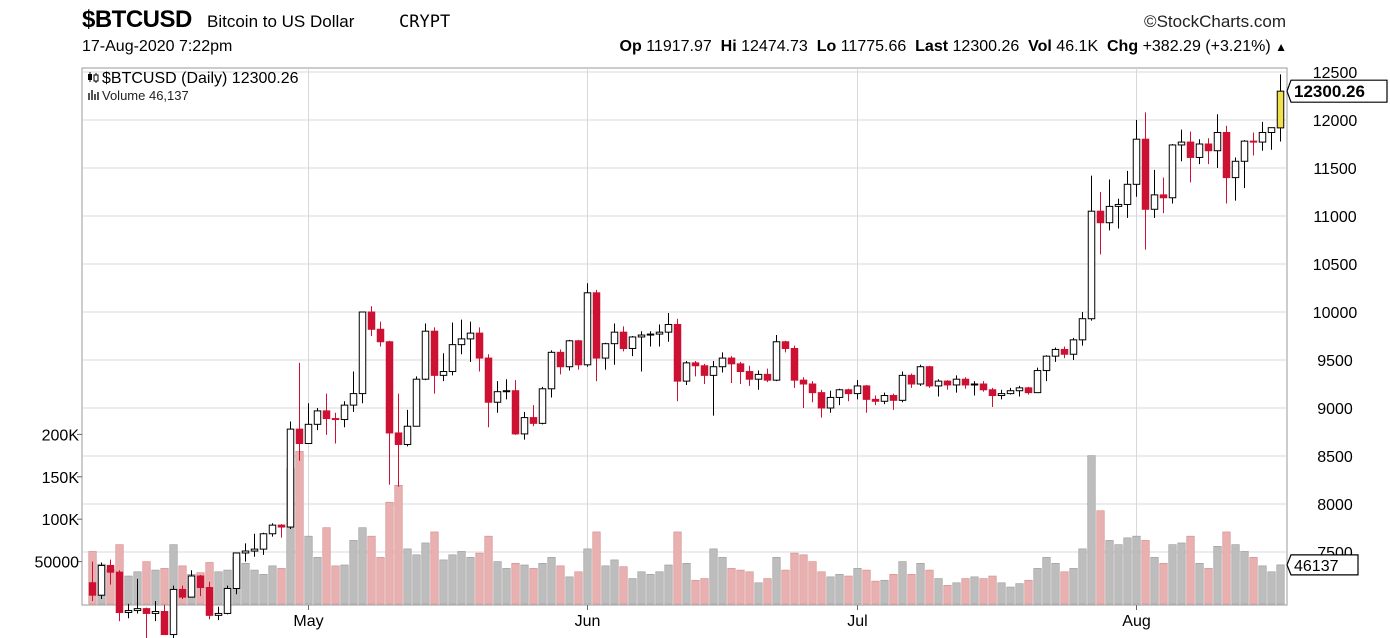 The height and width of the screenshot is (638, 1390). What do you see at coordinates (857, 621) in the screenshot?
I see `date-tick-label: Jul` at bounding box center [857, 621].